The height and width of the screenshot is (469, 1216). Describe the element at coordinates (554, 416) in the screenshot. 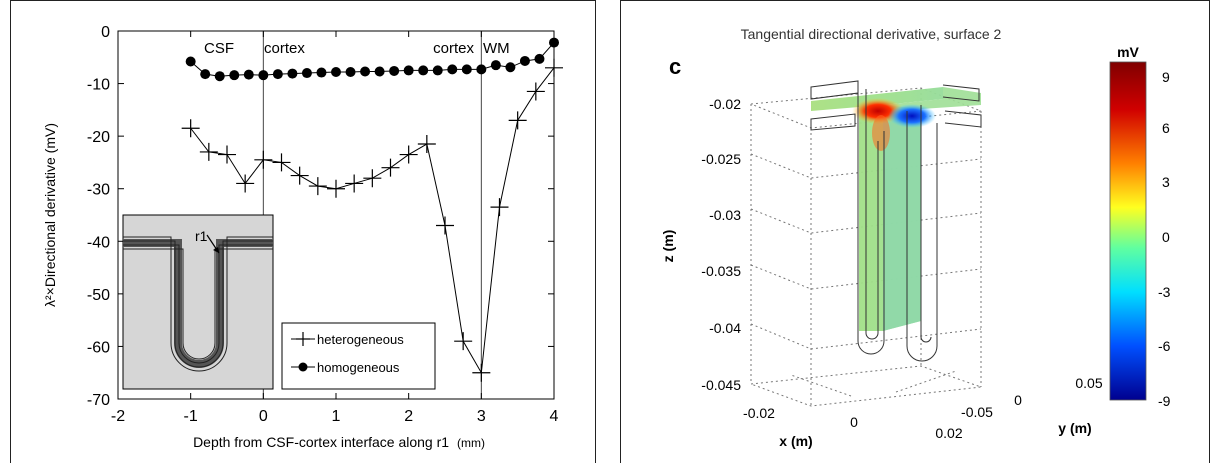

I see `x-tick-label: 4` at that location.